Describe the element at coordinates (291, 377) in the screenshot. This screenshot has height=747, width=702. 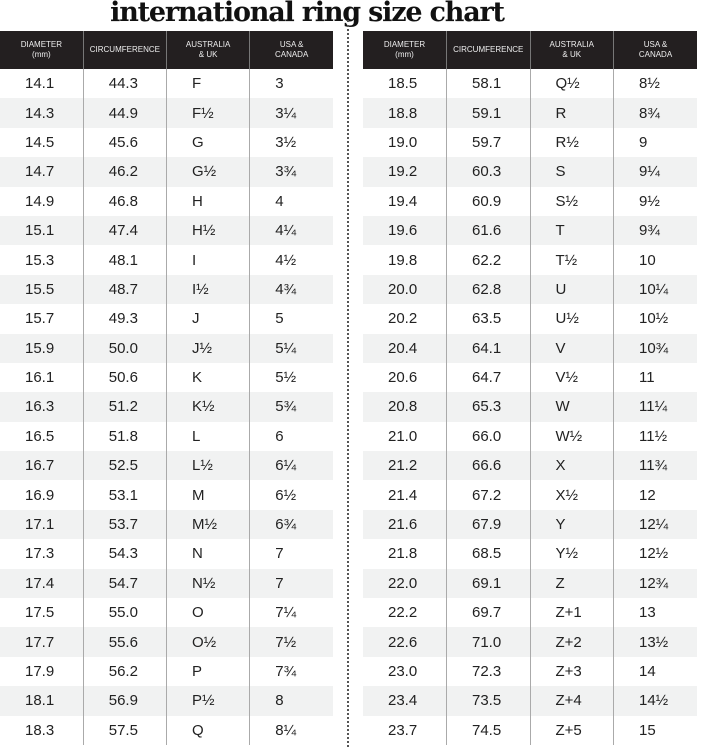
I see `cell-usa-canada: 5½` at that location.